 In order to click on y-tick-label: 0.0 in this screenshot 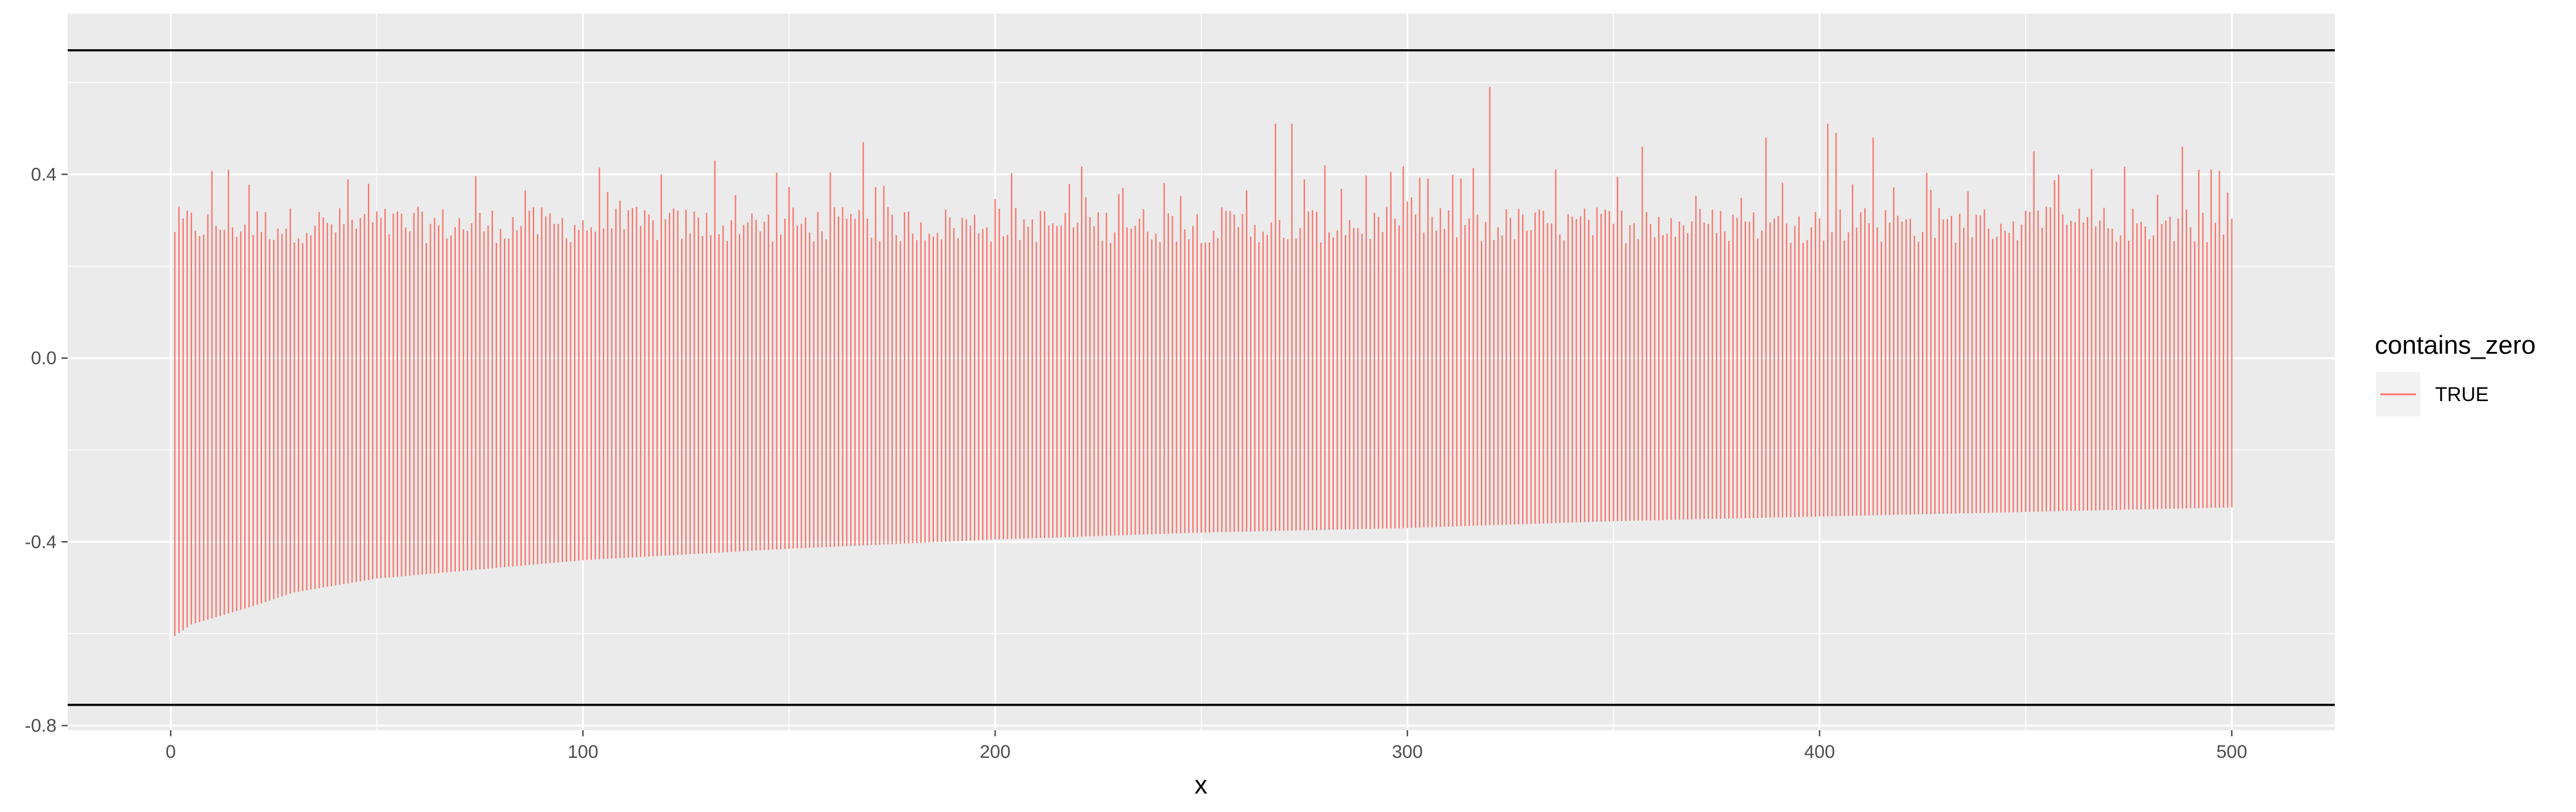, I will do `click(44, 358)`.